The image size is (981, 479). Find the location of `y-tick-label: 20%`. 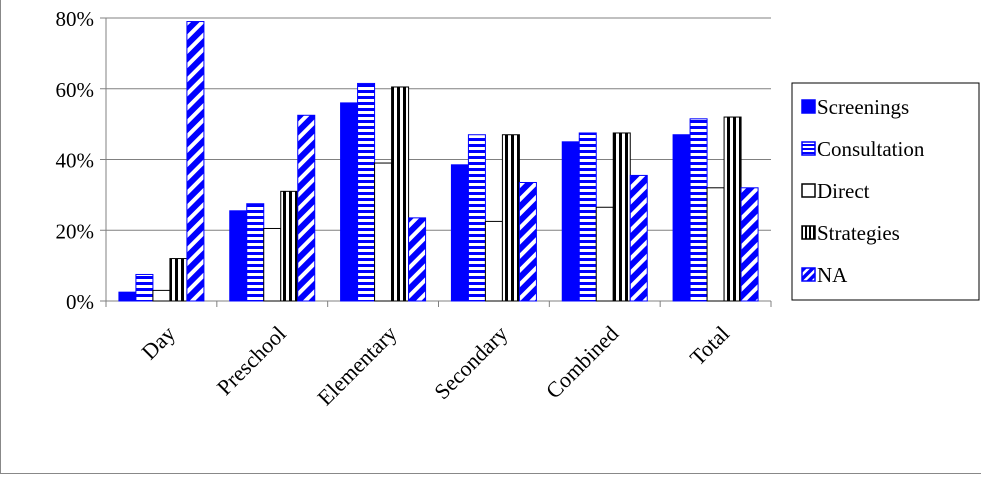

y-tick-label: 20% is located at coordinates (75, 231).